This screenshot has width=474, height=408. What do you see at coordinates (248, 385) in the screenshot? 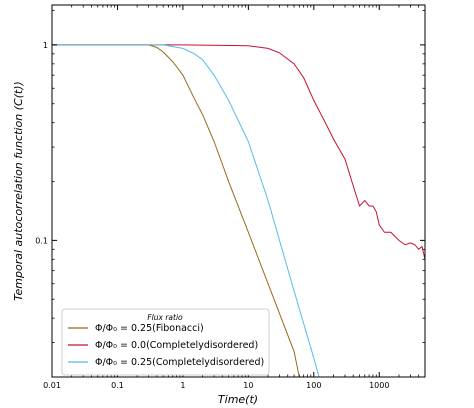
I see `x-tick-label: 10` at bounding box center [248, 385].